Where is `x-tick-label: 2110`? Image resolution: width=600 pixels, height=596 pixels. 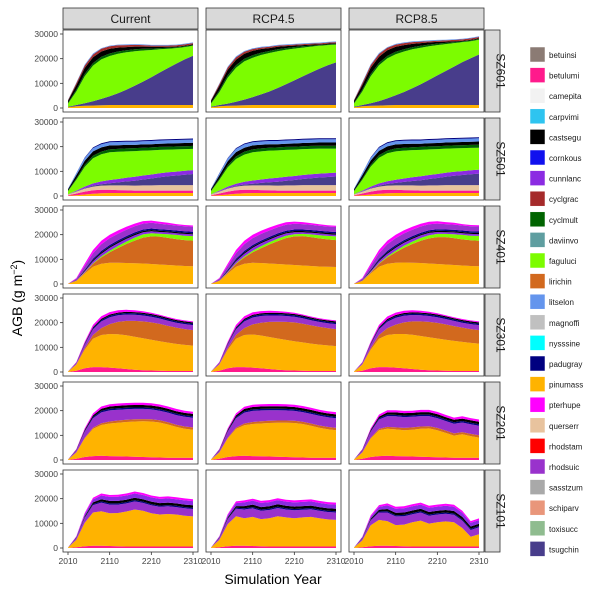
x-tick-label: 2110 is located at coordinates (396, 561).